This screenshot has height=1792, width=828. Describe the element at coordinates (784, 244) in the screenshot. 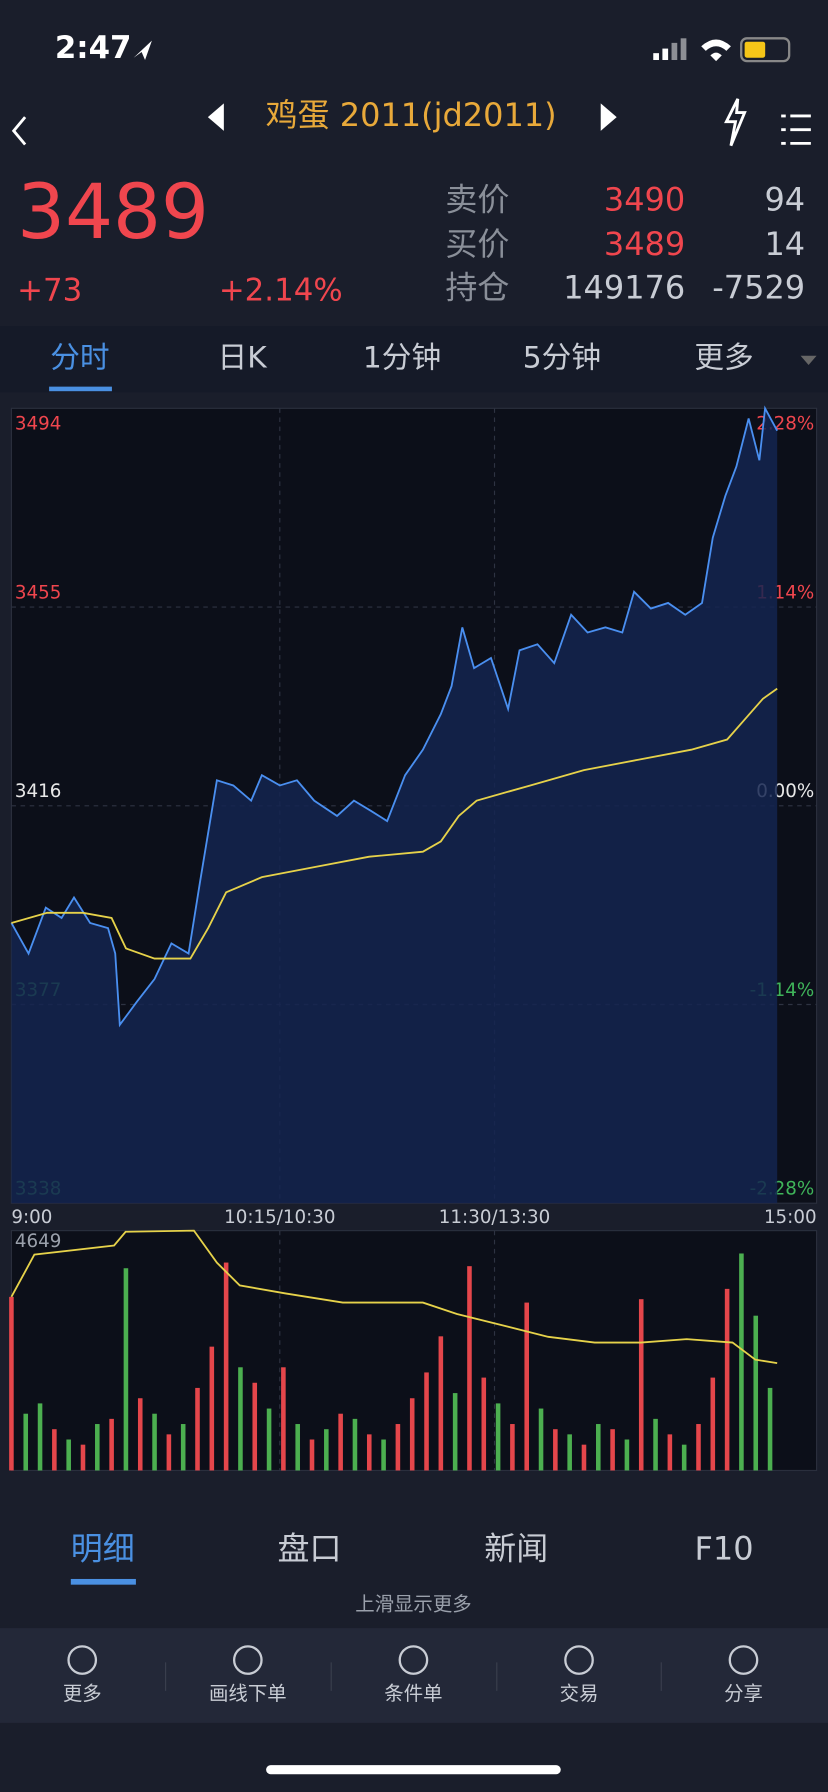

I see `book-qty: 14` at that location.